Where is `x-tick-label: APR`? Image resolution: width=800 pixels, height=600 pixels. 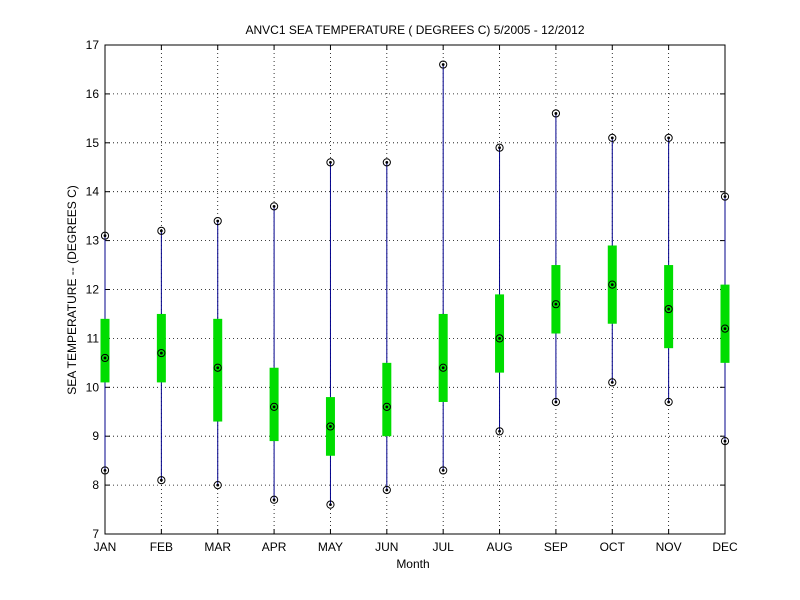
x-tick-label: APR is located at coordinates (274, 547).